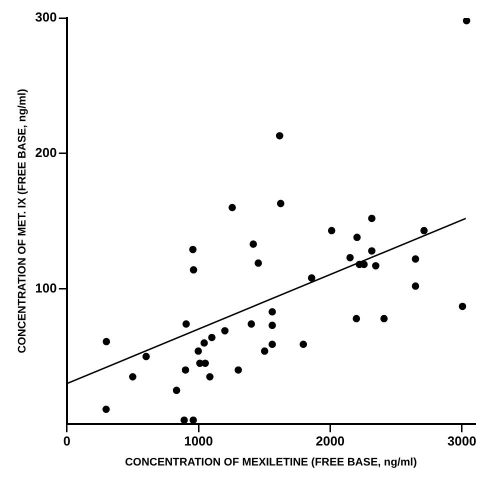  I want to click on x-tick-label: 2000, so click(330, 441).